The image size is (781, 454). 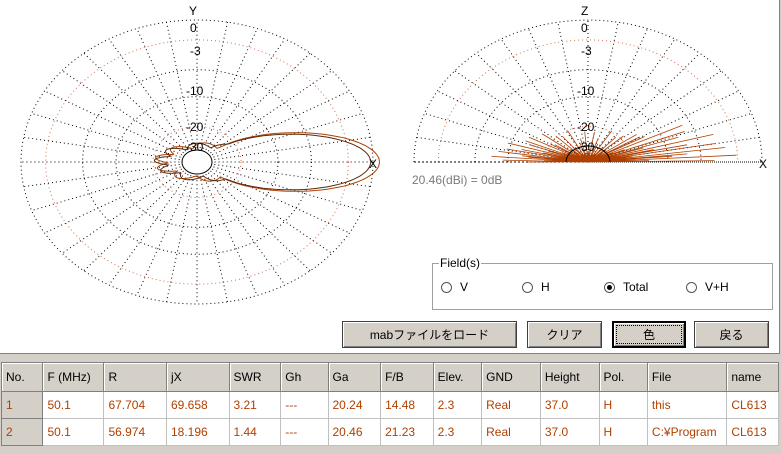 I want to click on right-tick-minus30: -30, so click(x=586, y=147).